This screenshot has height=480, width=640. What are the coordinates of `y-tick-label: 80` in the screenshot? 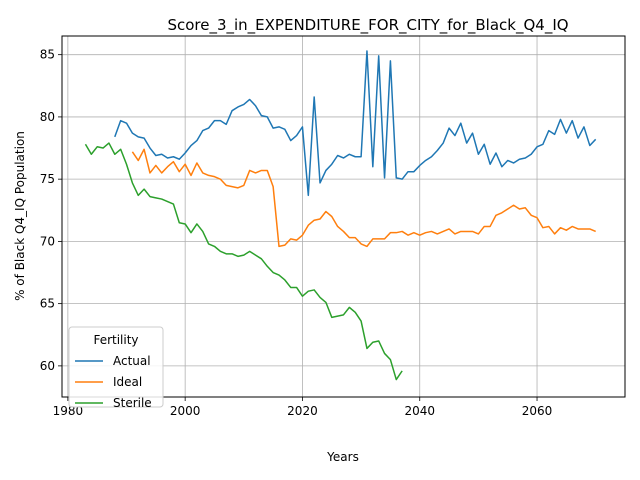 It's located at (47, 117).